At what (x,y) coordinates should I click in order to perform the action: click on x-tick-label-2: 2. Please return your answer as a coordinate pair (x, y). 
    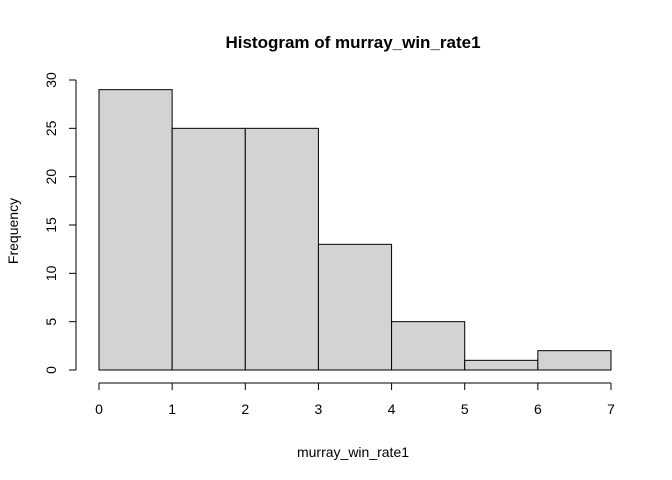
    Looking at the image, I should click on (245, 409).